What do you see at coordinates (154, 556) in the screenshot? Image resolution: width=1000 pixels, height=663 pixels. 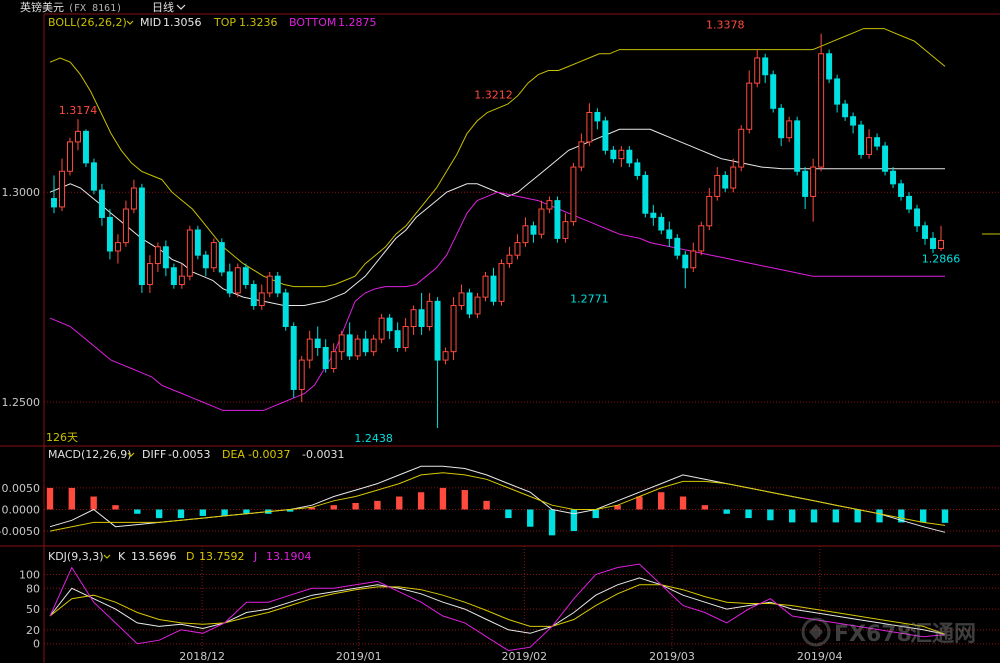 I see `kdj-k-value: 13.5696` at bounding box center [154, 556].